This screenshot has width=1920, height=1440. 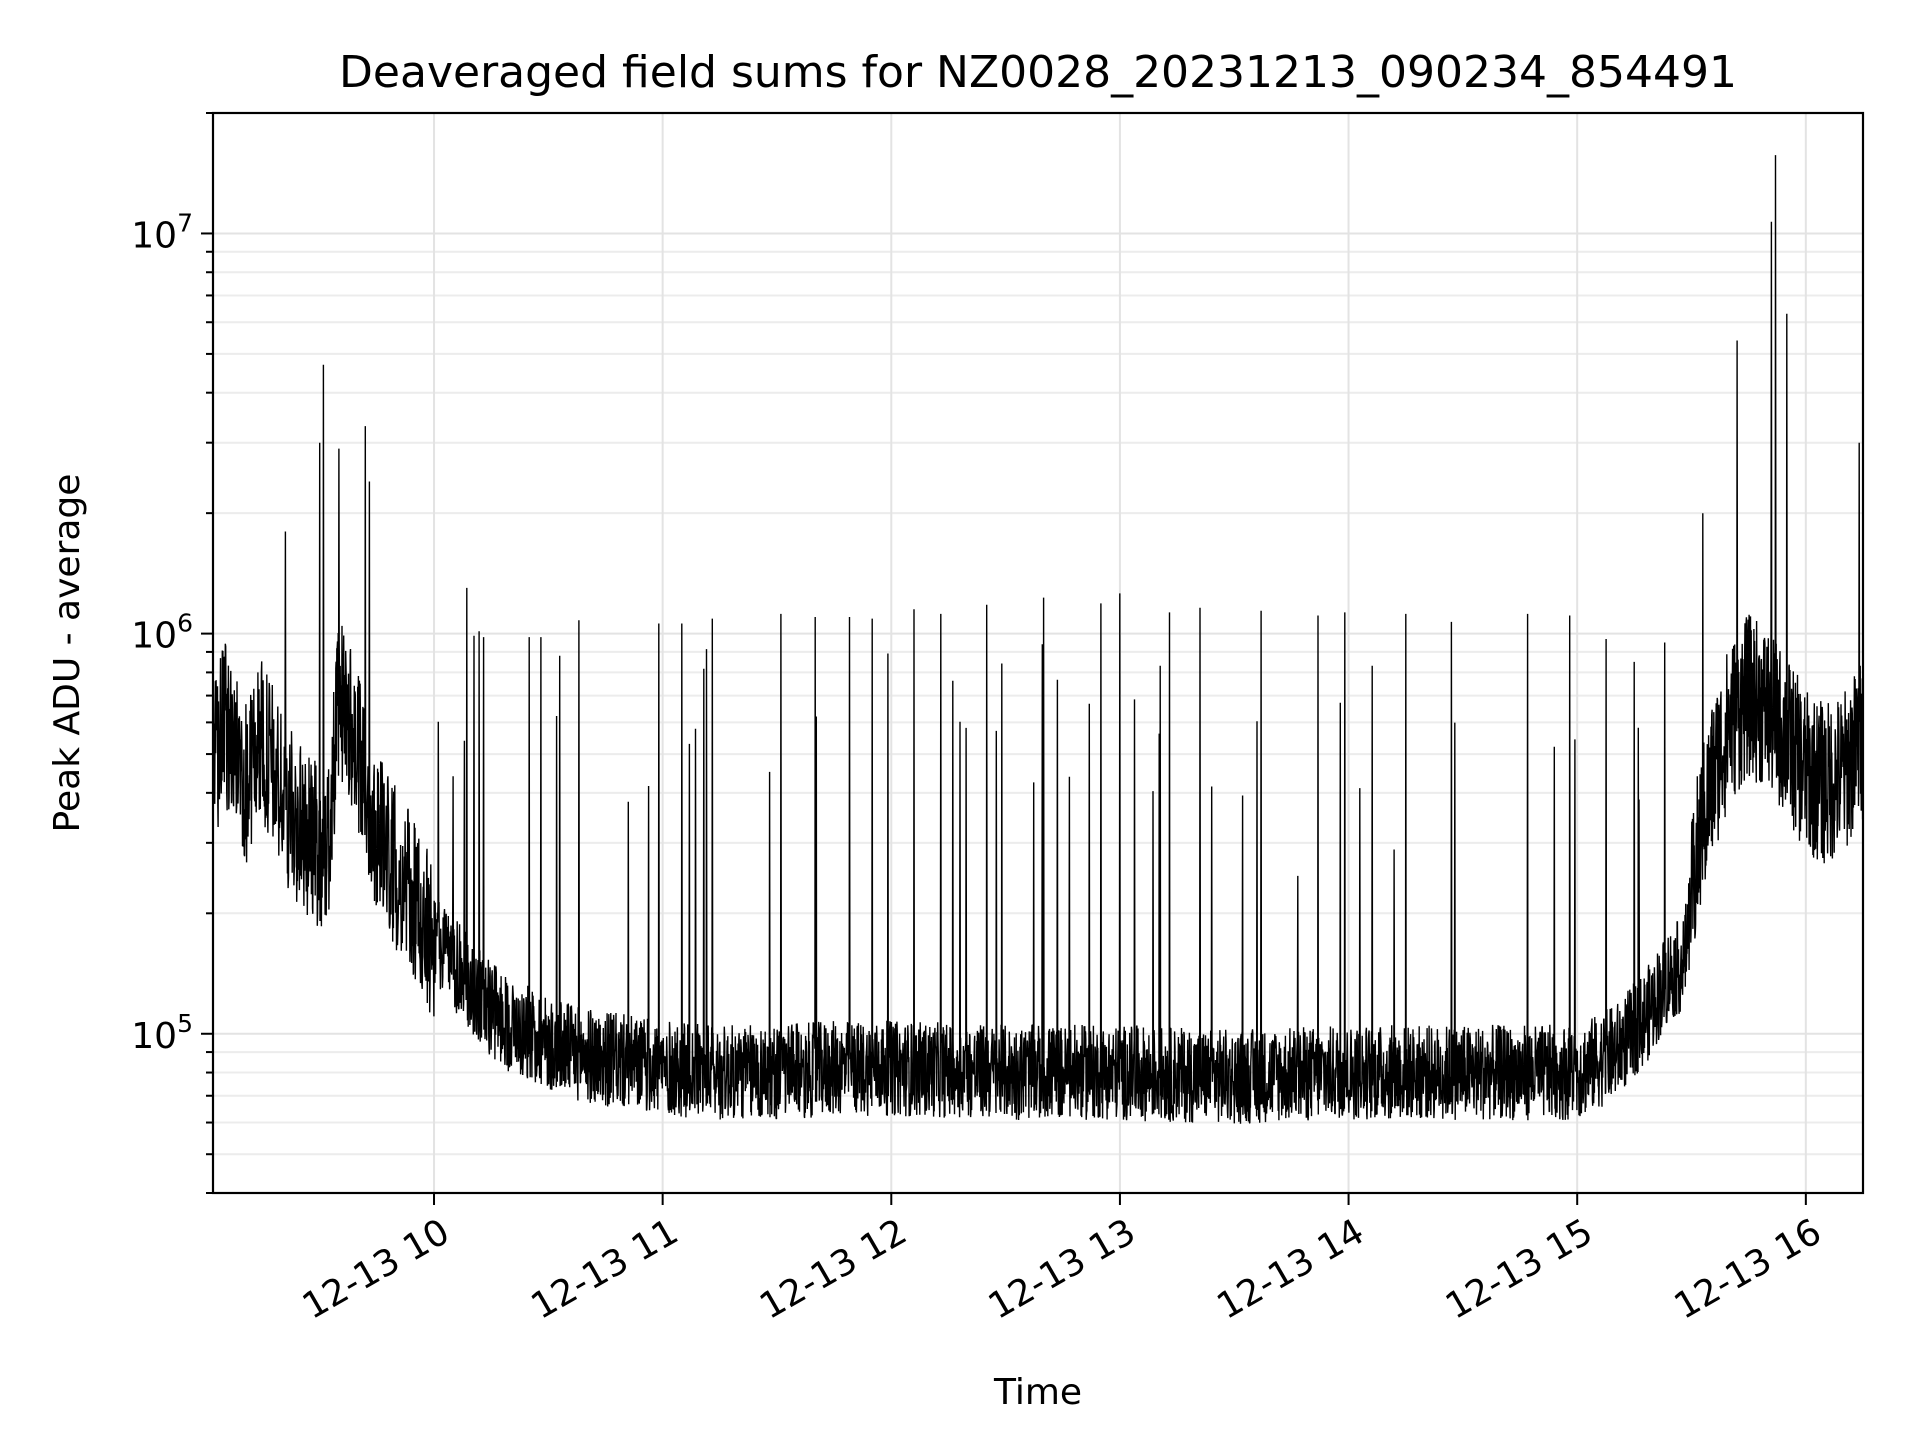 I want to click on x-tick-label: 12-13 13, so click(x=1062, y=1269).